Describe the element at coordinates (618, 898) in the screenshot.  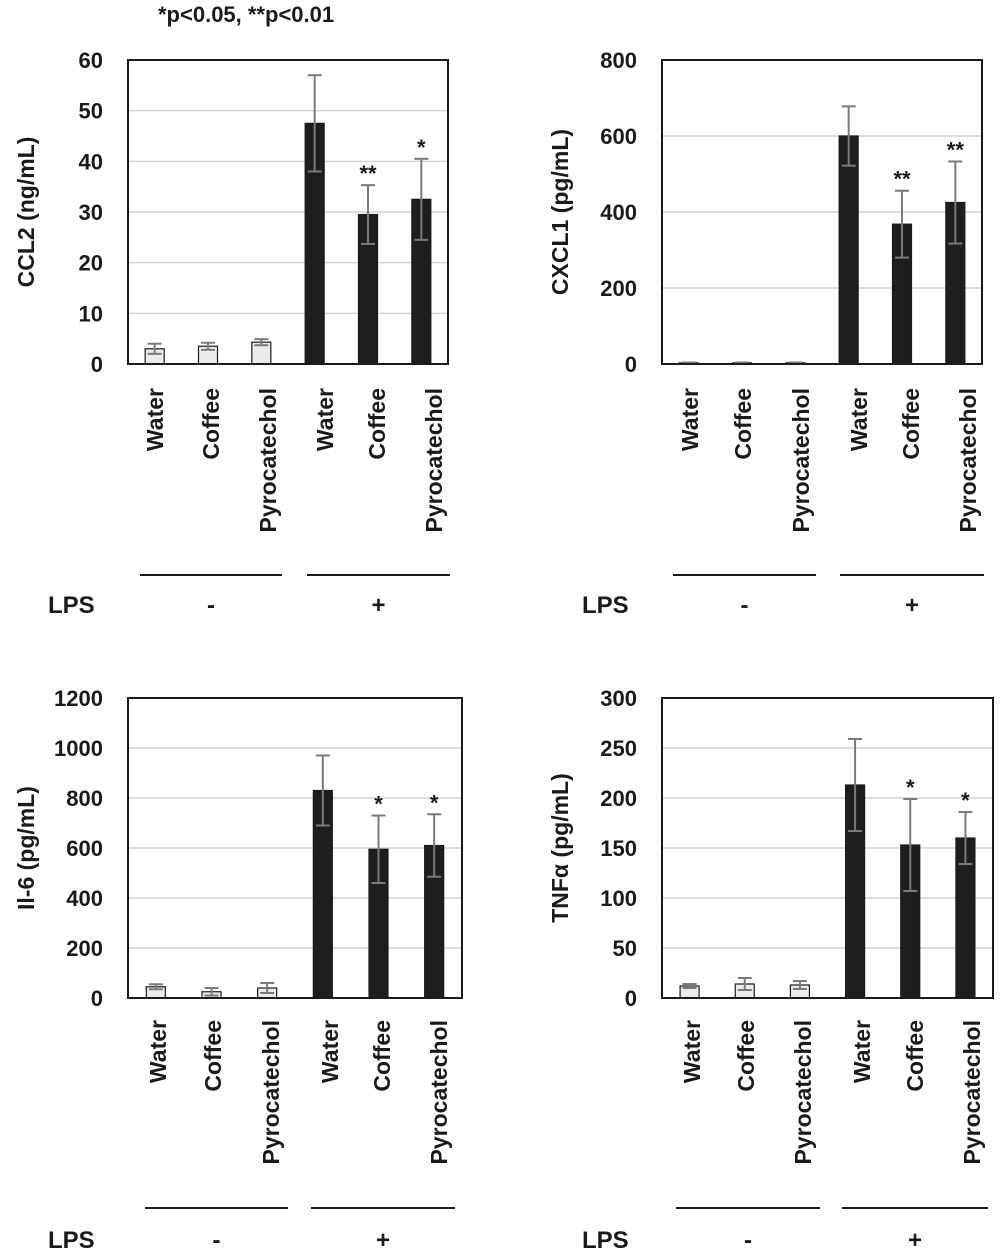
I see `y-tick-label: 100` at that location.